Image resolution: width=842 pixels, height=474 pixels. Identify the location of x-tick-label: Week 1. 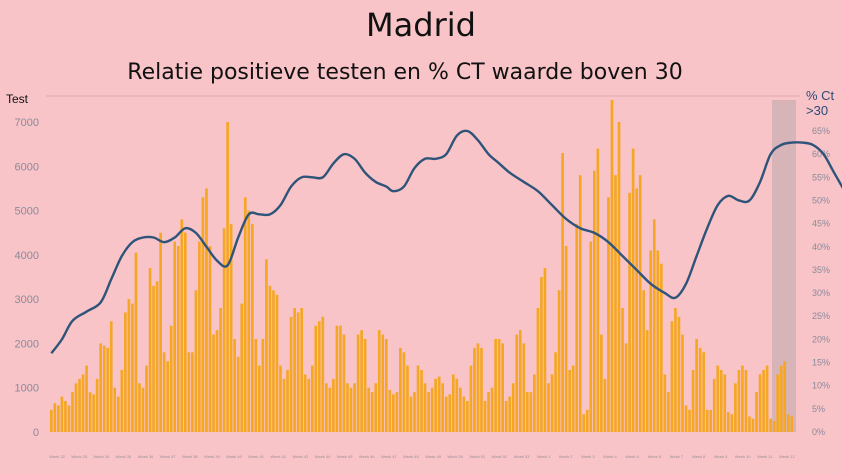
(544, 456).